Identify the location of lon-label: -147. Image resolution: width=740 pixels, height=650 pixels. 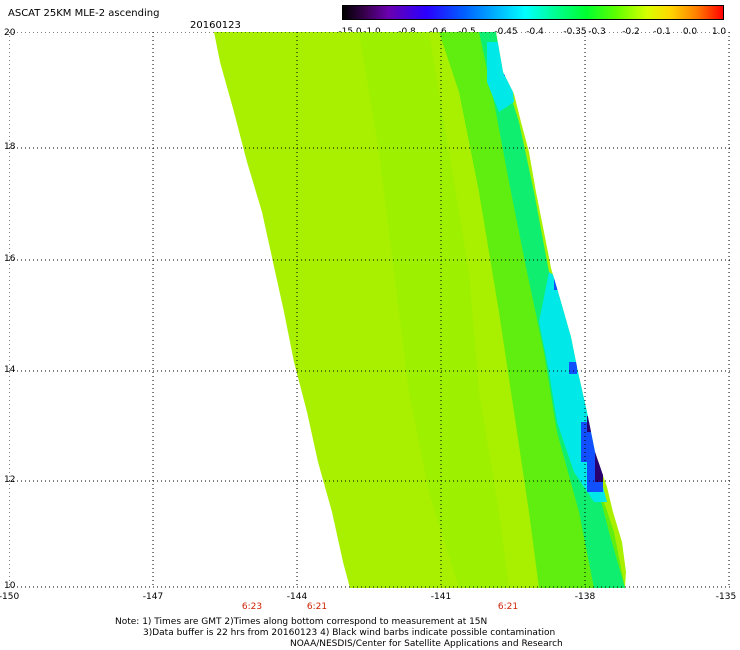
(153, 597).